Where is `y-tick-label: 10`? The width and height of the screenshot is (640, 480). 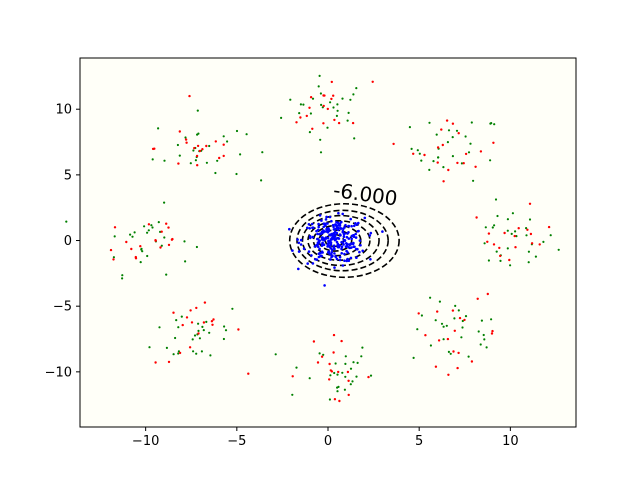 y-tick-label: 10 is located at coordinates (63, 110).